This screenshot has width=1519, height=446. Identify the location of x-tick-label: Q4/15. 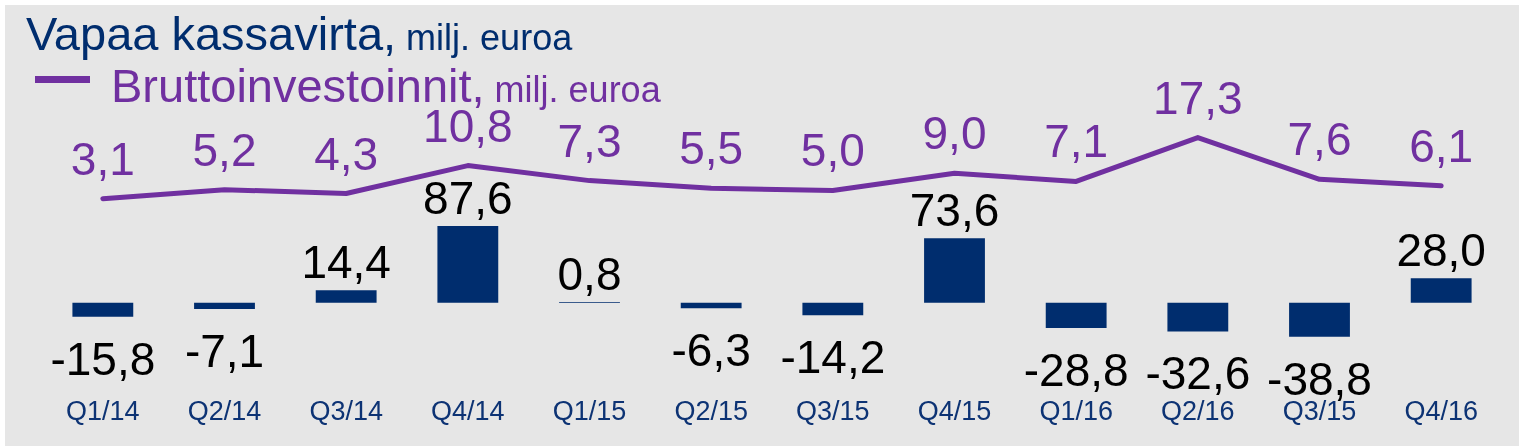
(954, 411).